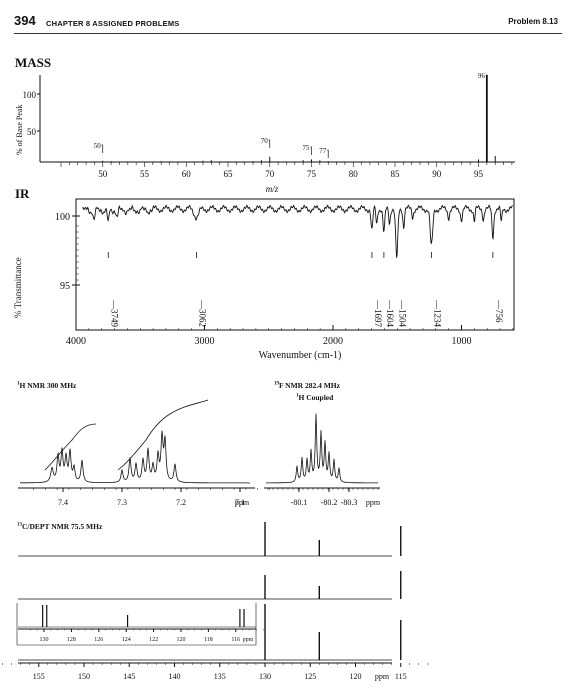 The width and height of the screenshot is (576, 700). I want to click on c-inset-tick-label: 124, so click(126, 640).